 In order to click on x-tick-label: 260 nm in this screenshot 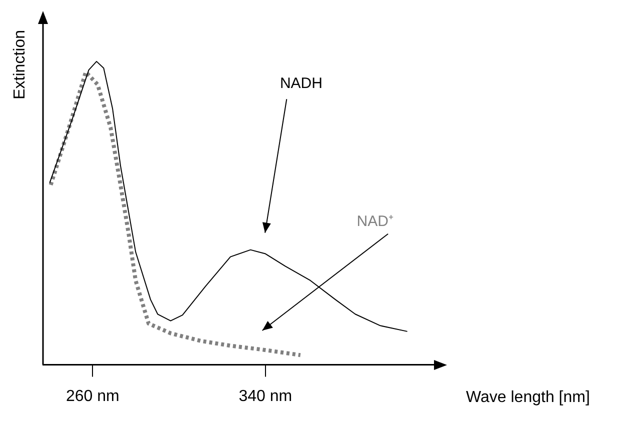, I will do `click(93, 396)`.